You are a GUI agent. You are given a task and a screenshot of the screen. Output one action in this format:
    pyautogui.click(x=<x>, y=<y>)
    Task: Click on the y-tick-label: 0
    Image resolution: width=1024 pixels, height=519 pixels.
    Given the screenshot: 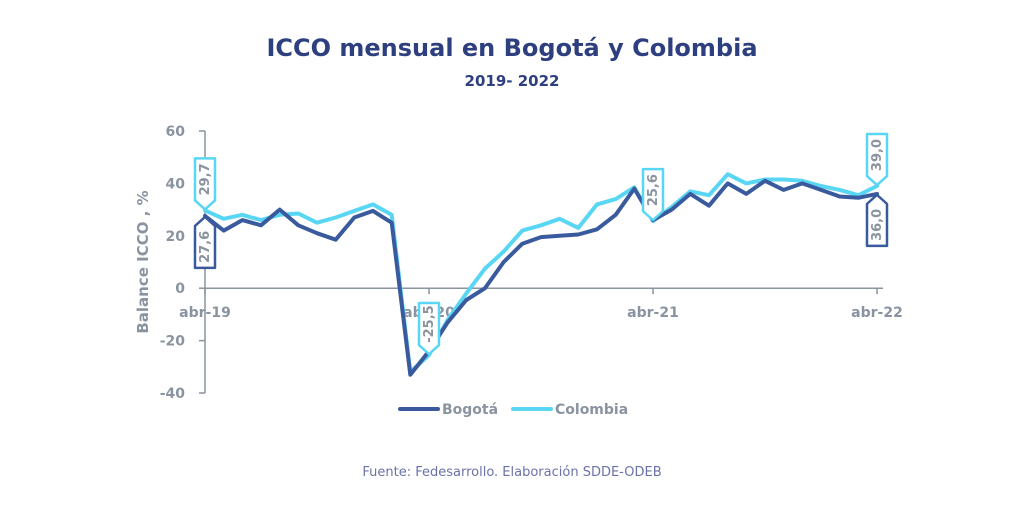 What is the action you would take?
    pyautogui.click(x=180, y=289)
    